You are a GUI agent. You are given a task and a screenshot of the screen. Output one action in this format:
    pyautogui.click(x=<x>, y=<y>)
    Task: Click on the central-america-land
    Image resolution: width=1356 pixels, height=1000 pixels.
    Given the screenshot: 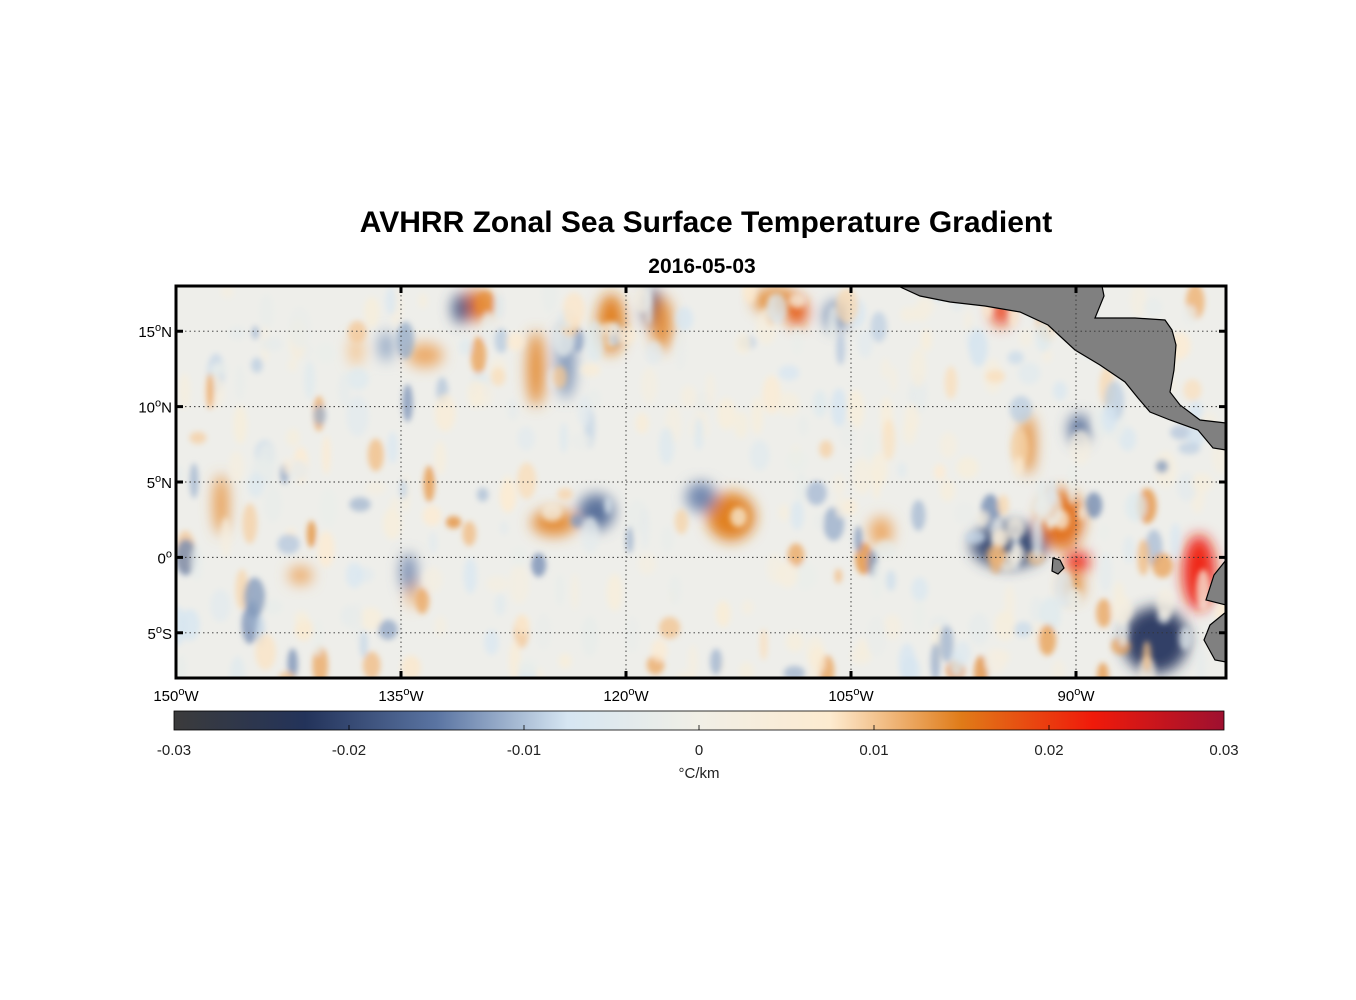 What is the action you would take?
    pyautogui.click(x=1061, y=368)
    